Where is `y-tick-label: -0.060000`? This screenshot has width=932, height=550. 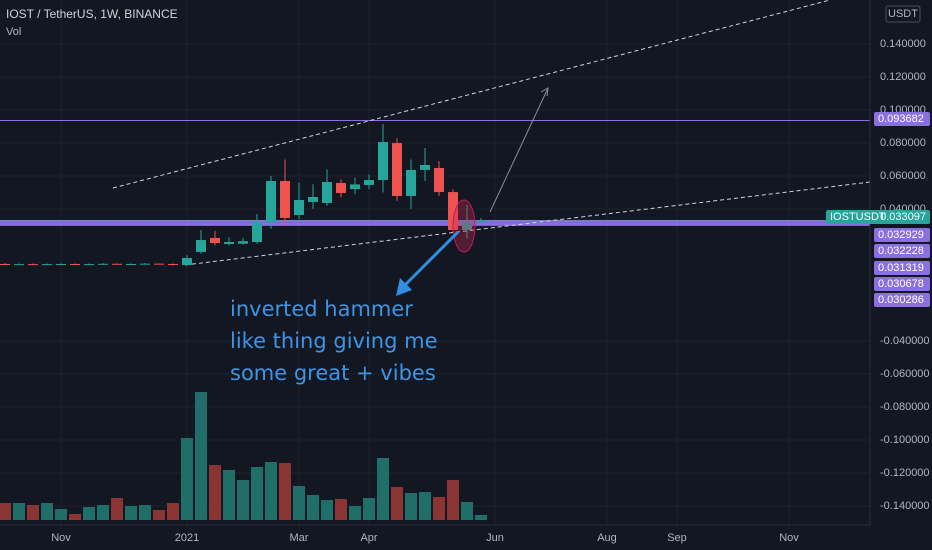 y-tick-label: -0.060000 is located at coordinates (905, 374).